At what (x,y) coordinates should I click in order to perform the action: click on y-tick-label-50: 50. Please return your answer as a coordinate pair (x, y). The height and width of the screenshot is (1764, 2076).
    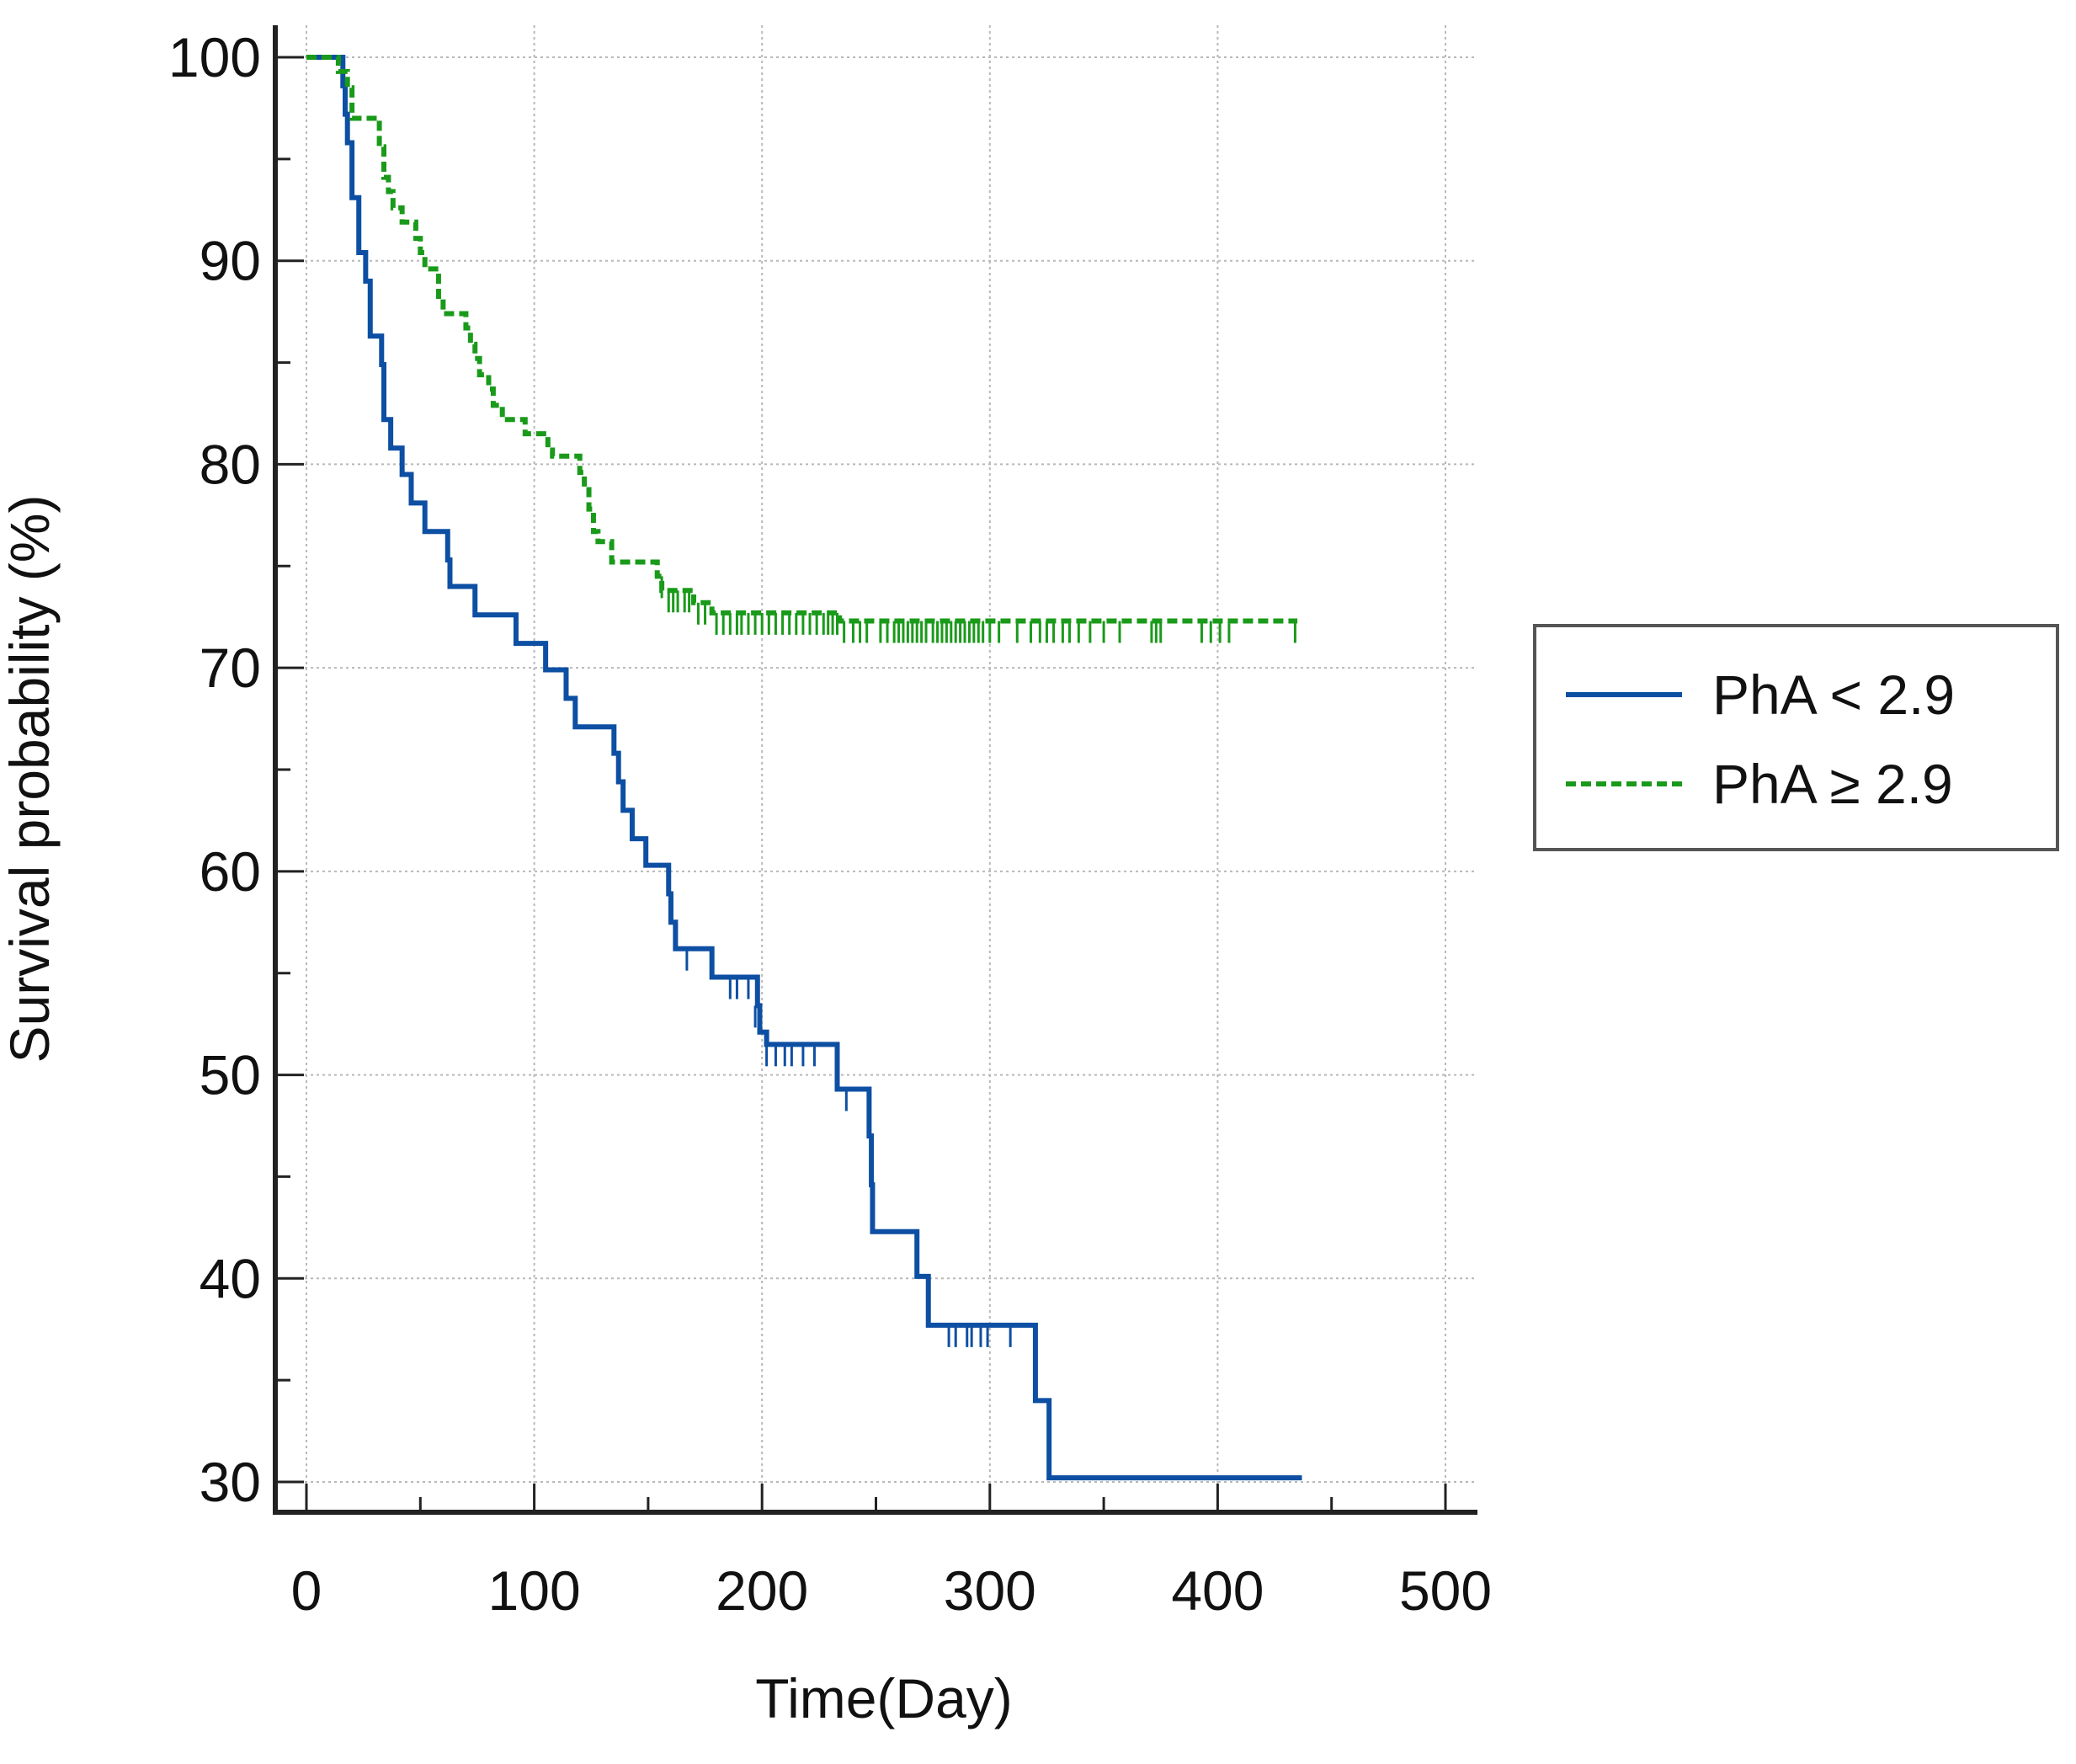
    Looking at the image, I should click on (231, 1075).